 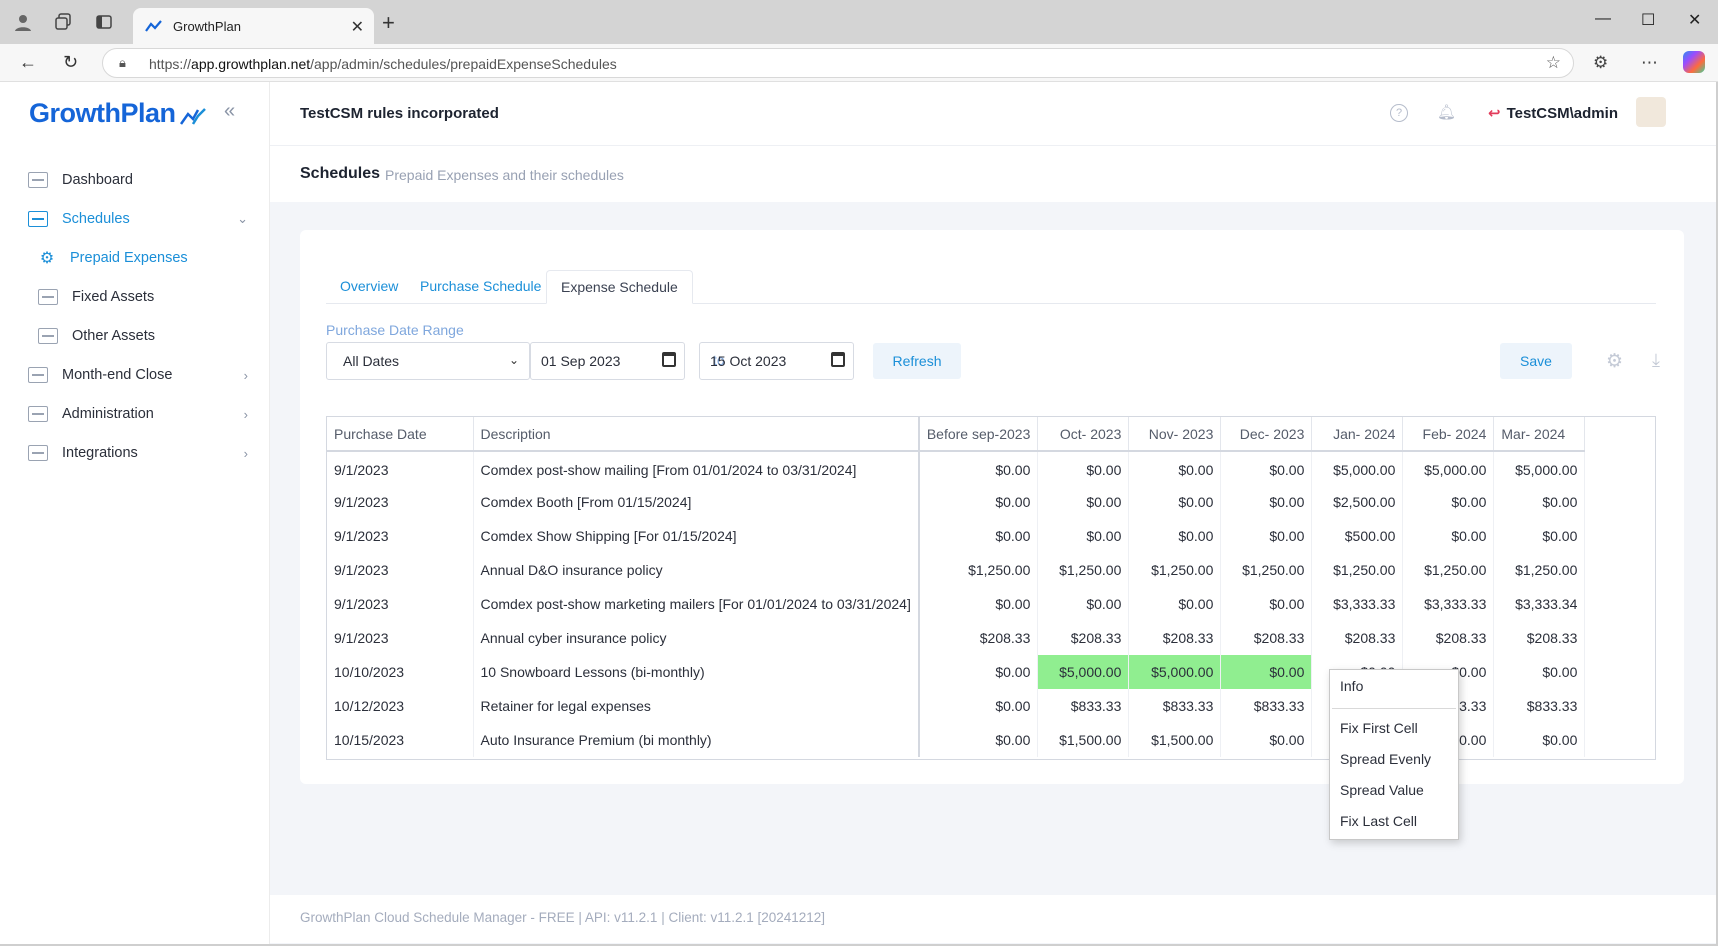 What do you see at coordinates (148, 336) in the screenshot?
I see `sidebar-item-other-assets: Other Assets` at bounding box center [148, 336].